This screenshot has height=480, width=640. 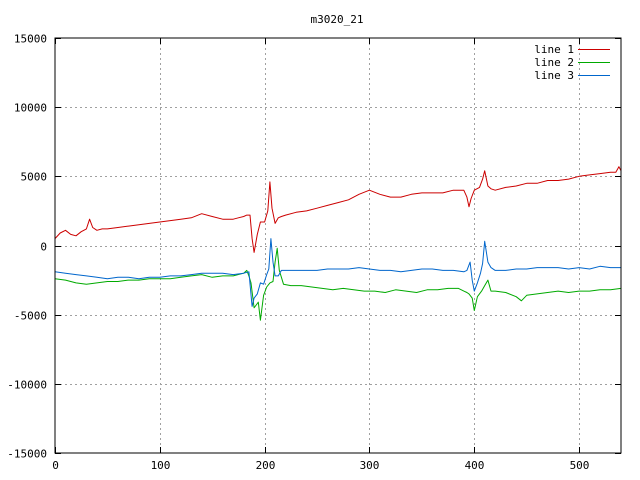 What do you see at coordinates (580, 465) in the screenshot?
I see `x-tick-label: 500` at bounding box center [580, 465].